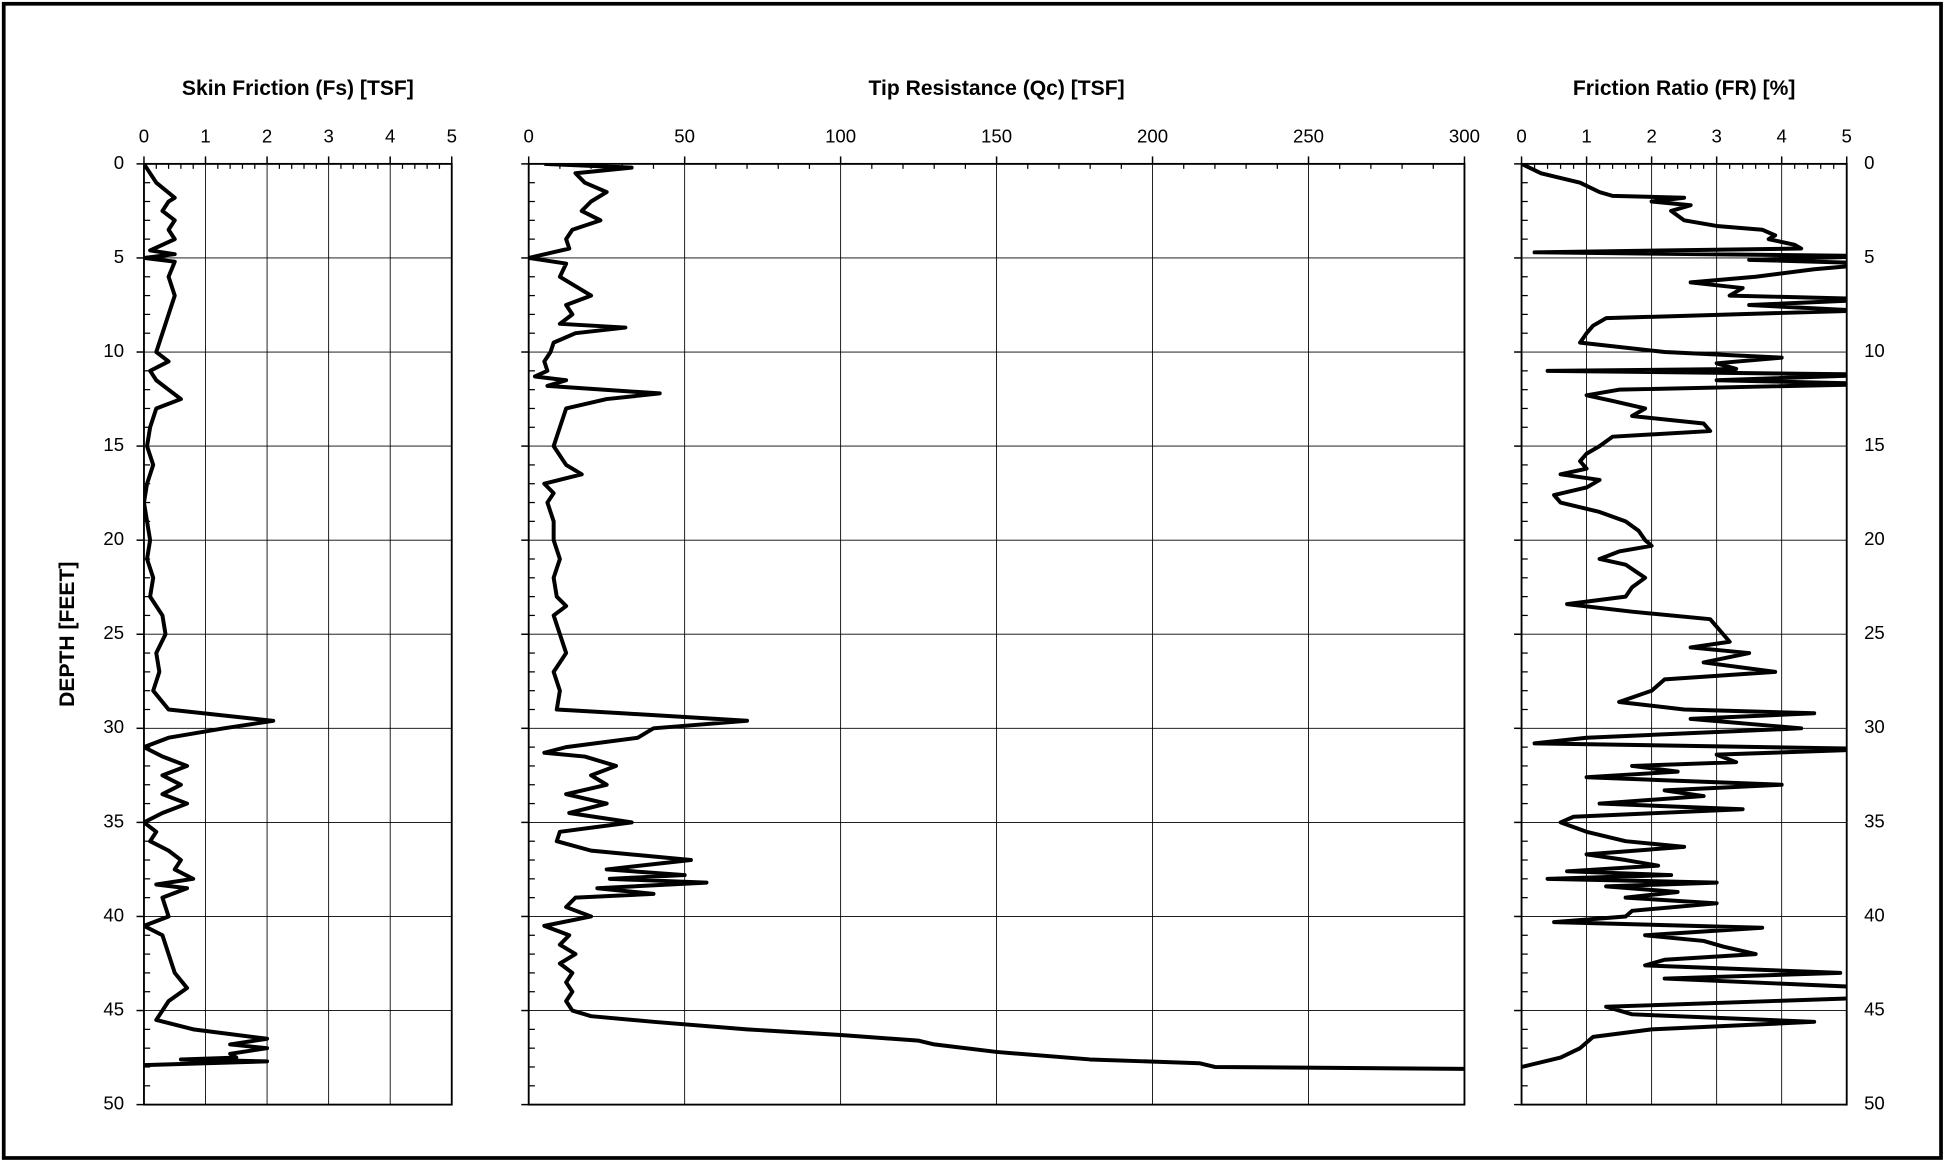 The image size is (1946, 1163). What do you see at coordinates (996, 136) in the screenshot?
I see `x-tick-label: 150` at bounding box center [996, 136].